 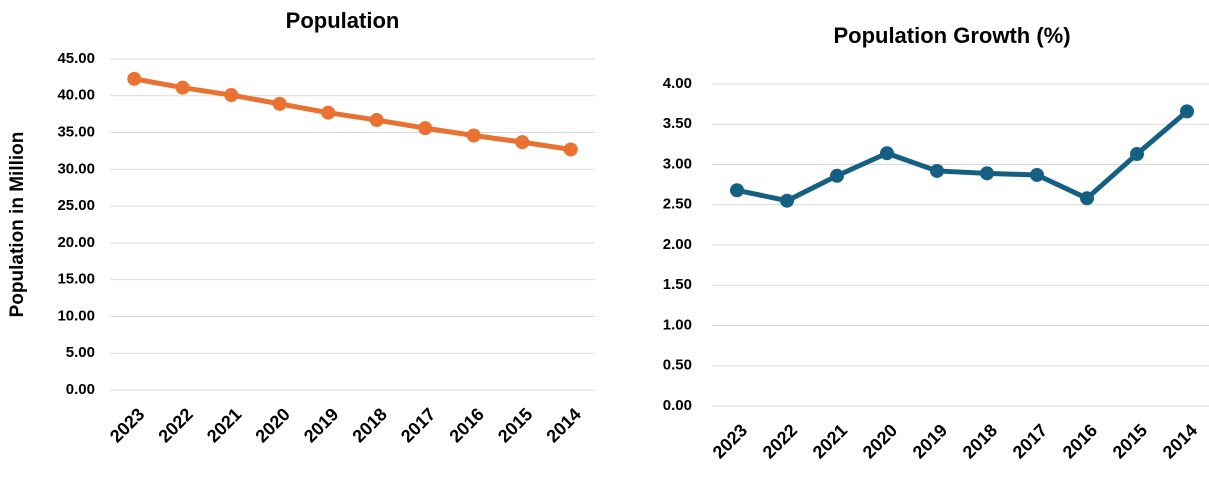 What do you see at coordinates (677, 365) in the screenshot?
I see `y-tick-label: 0.50` at bounding box center [677, 365].